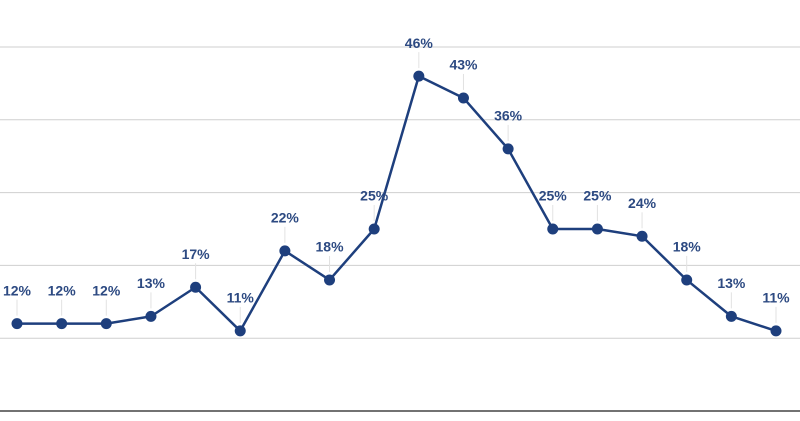 The width and height of the screenshot is (800, 421). Describe the element at coordinates (642, 203) in the screenshot. I see `data-label: 24%` at that location.